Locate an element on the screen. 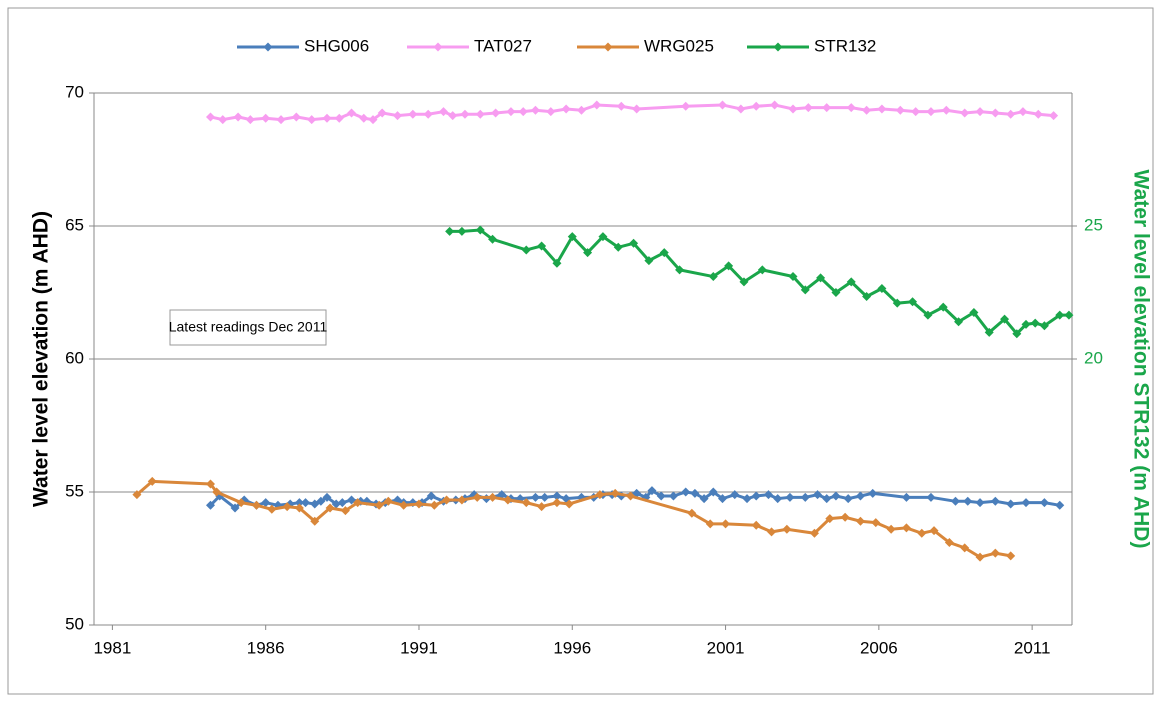 This screenshot has width=1161, height=702. x-tick-label: 2001 is located at coordinates (726, 647).